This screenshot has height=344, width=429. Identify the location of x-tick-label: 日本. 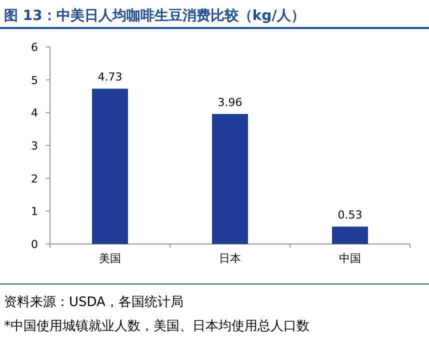
(230, 258).